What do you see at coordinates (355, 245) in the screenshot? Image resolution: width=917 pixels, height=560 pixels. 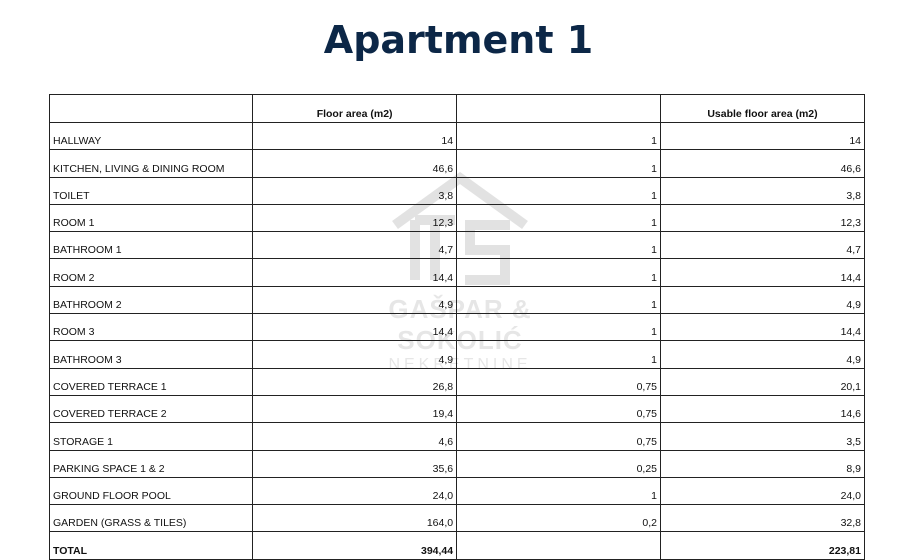 I see `floor-area-cell: 4,7` at bounding box center [355, 245].